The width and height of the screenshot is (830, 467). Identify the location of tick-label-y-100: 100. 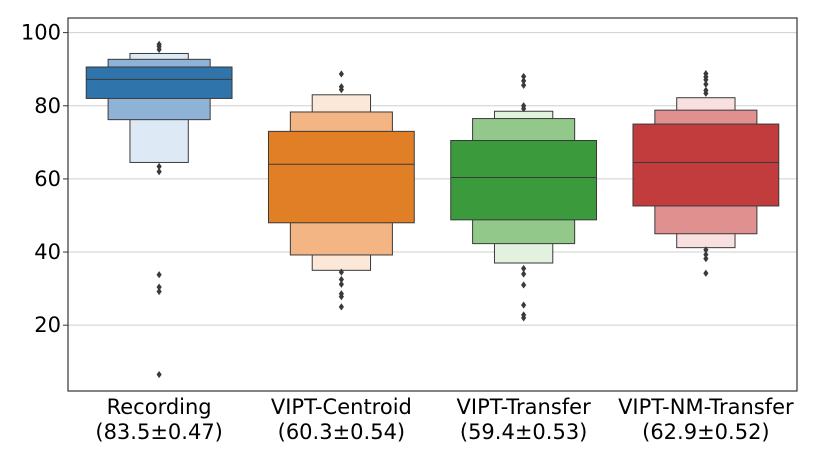
(41, 33).